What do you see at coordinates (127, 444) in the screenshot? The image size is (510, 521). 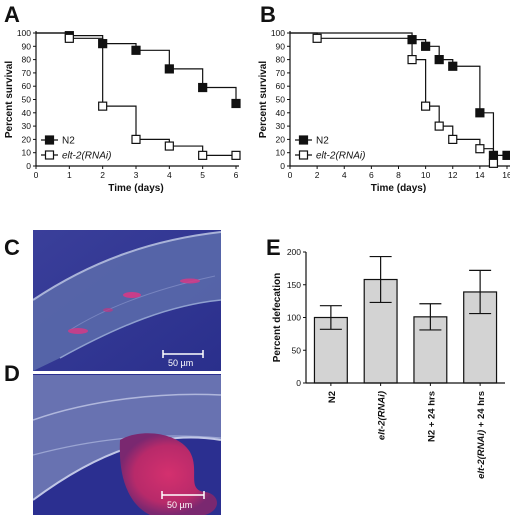 I see `micrograph-d` at bounding box center [127, 444].